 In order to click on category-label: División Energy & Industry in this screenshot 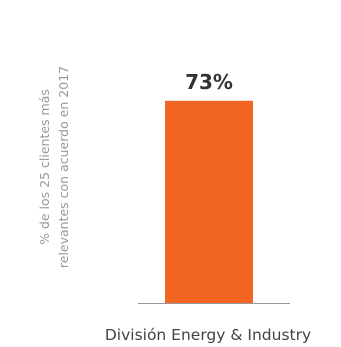, I will do `click(208, 335)`.